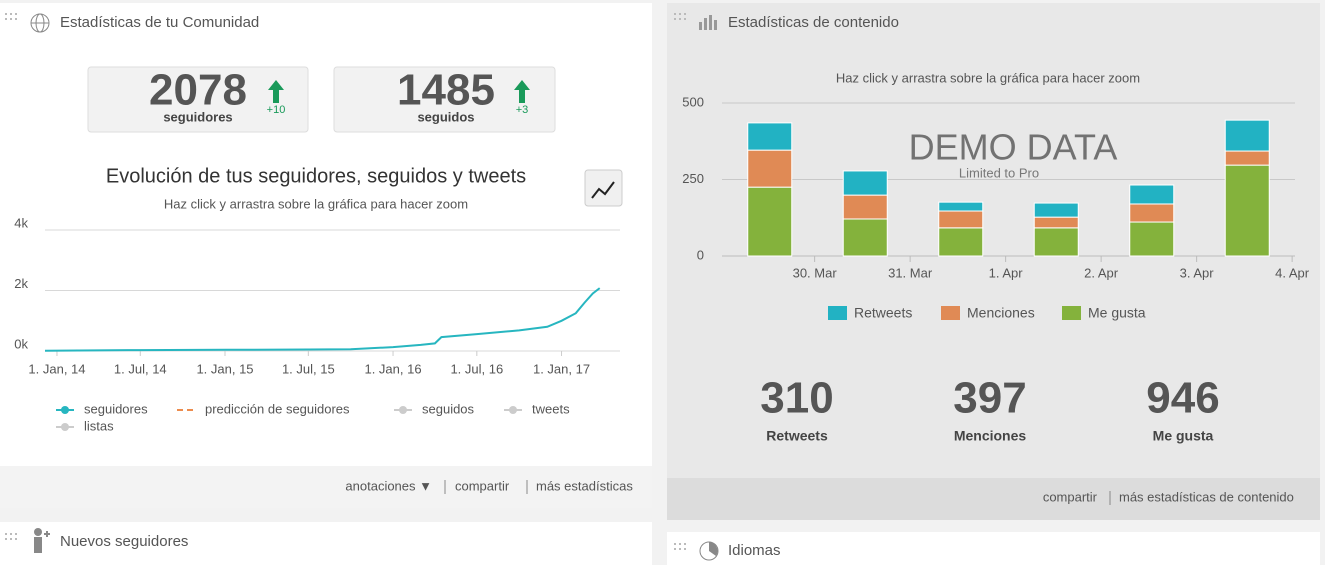 This screenshot has width=1325, height=565. What do you see at coordinates (198, 90) in the screenshot?
I see `stat-value: 2078` at bounding box center [198, 90].